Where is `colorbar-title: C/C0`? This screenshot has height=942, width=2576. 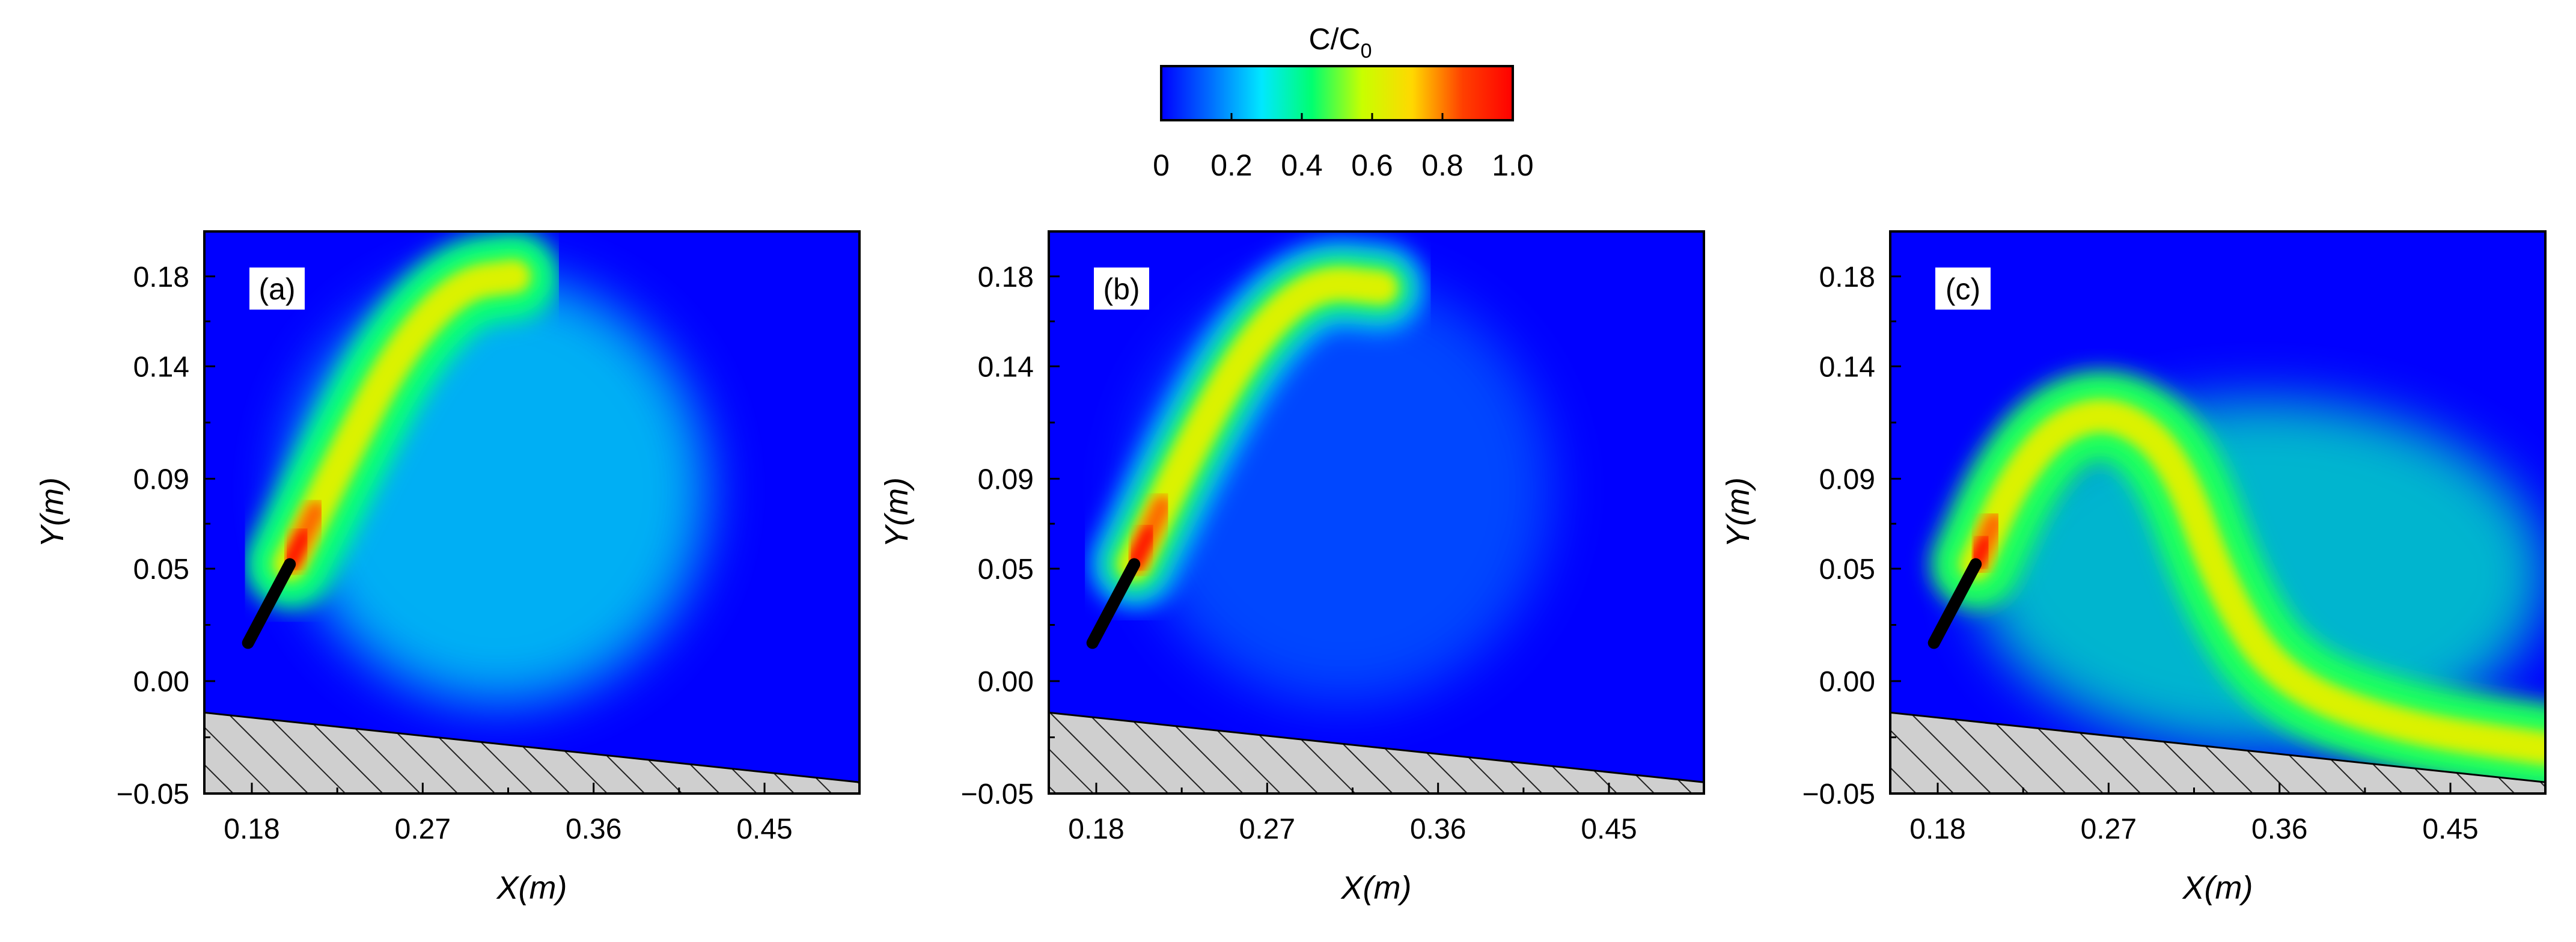 colorbar-title: C/C0 is located at coordinates (1340, 42).